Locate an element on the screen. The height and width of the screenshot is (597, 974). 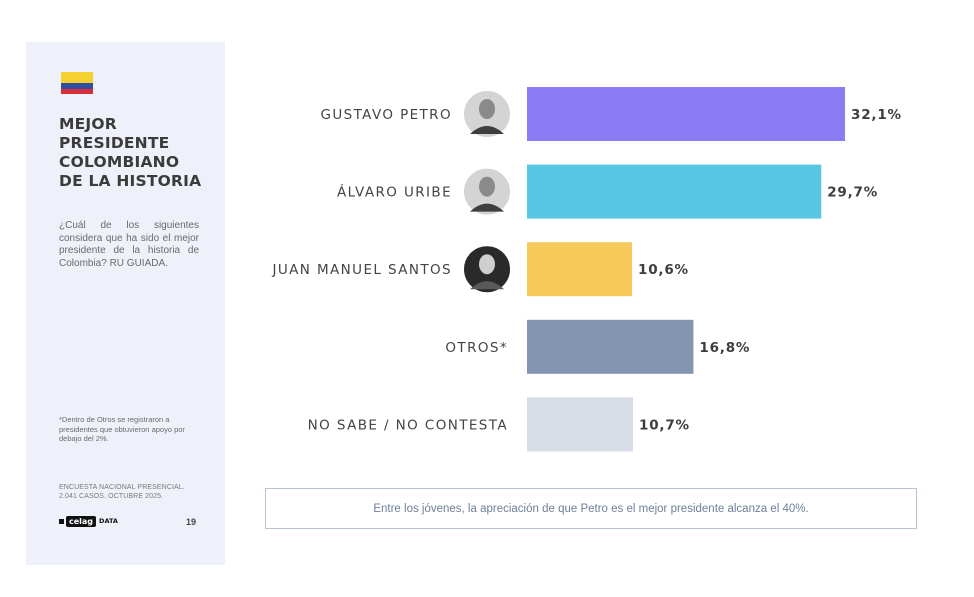
colombia-flag-icon is located at coordinates (77, 83).